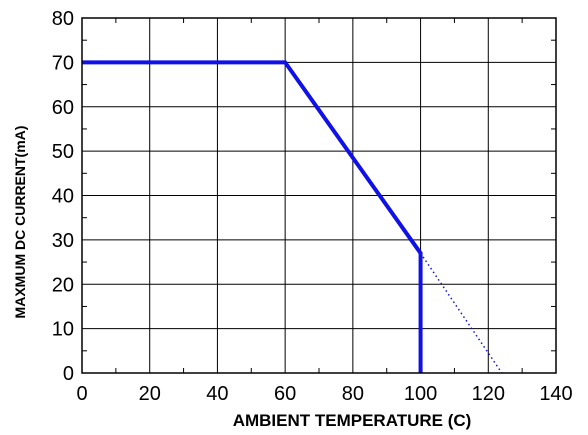  Describe the element at coordinates (63, 108) in the screenshot. I see `y-tick-label: 60` at that location.